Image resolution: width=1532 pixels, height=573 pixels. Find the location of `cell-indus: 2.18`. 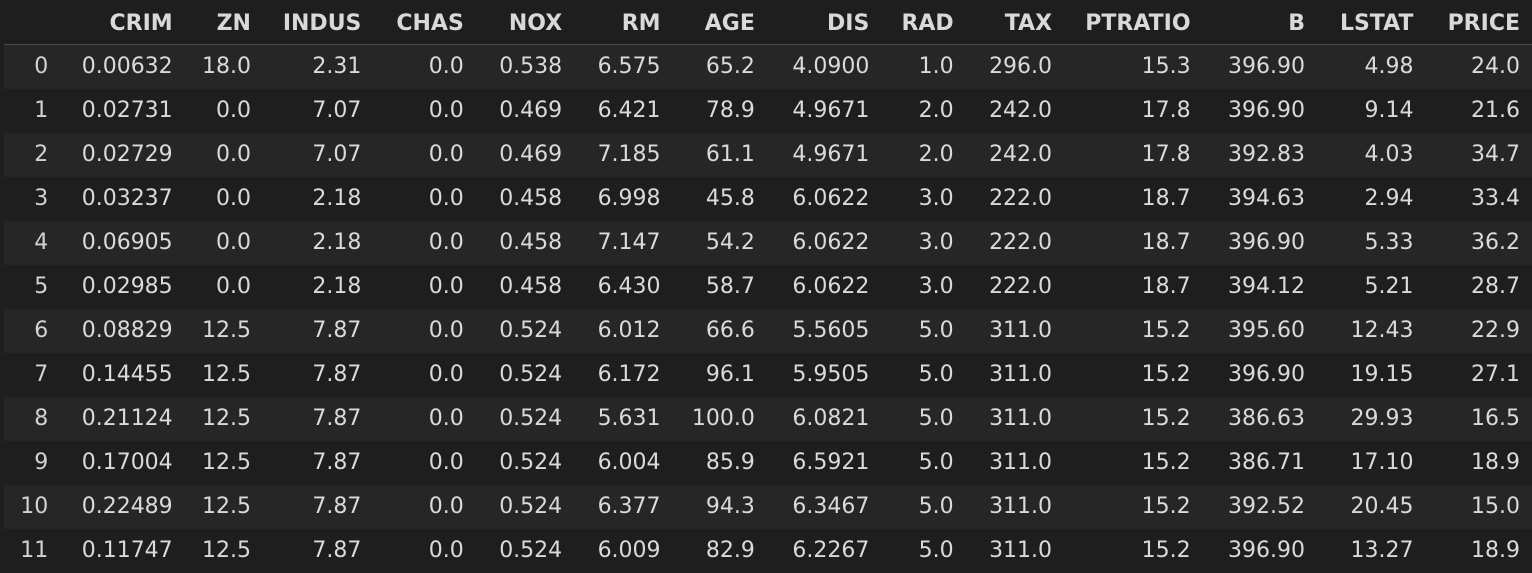

cell-indus: 2.18 is located at coordinates (318, 287).